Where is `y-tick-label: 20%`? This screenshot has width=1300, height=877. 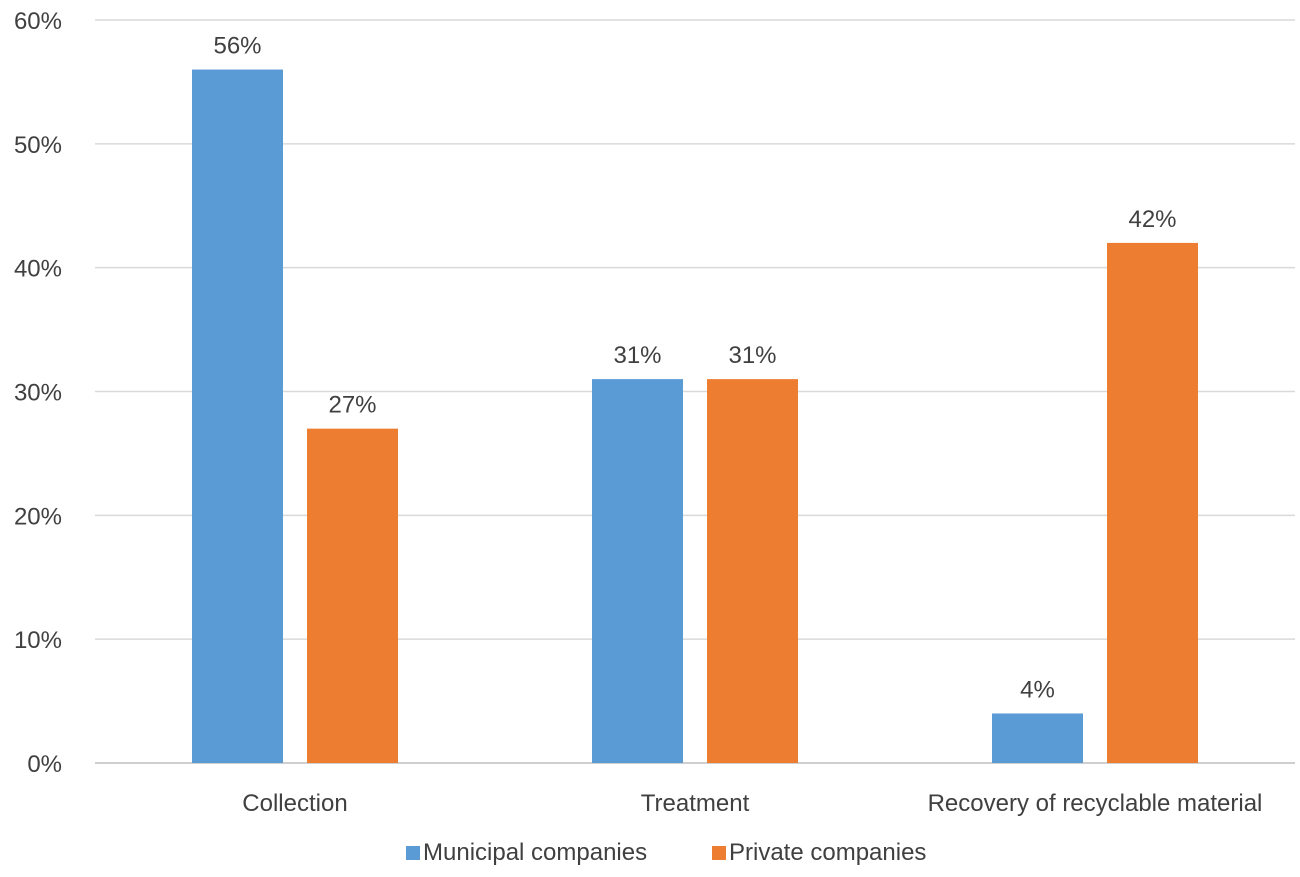
y-tick-label: 20% is located at coordinates (38, 516).